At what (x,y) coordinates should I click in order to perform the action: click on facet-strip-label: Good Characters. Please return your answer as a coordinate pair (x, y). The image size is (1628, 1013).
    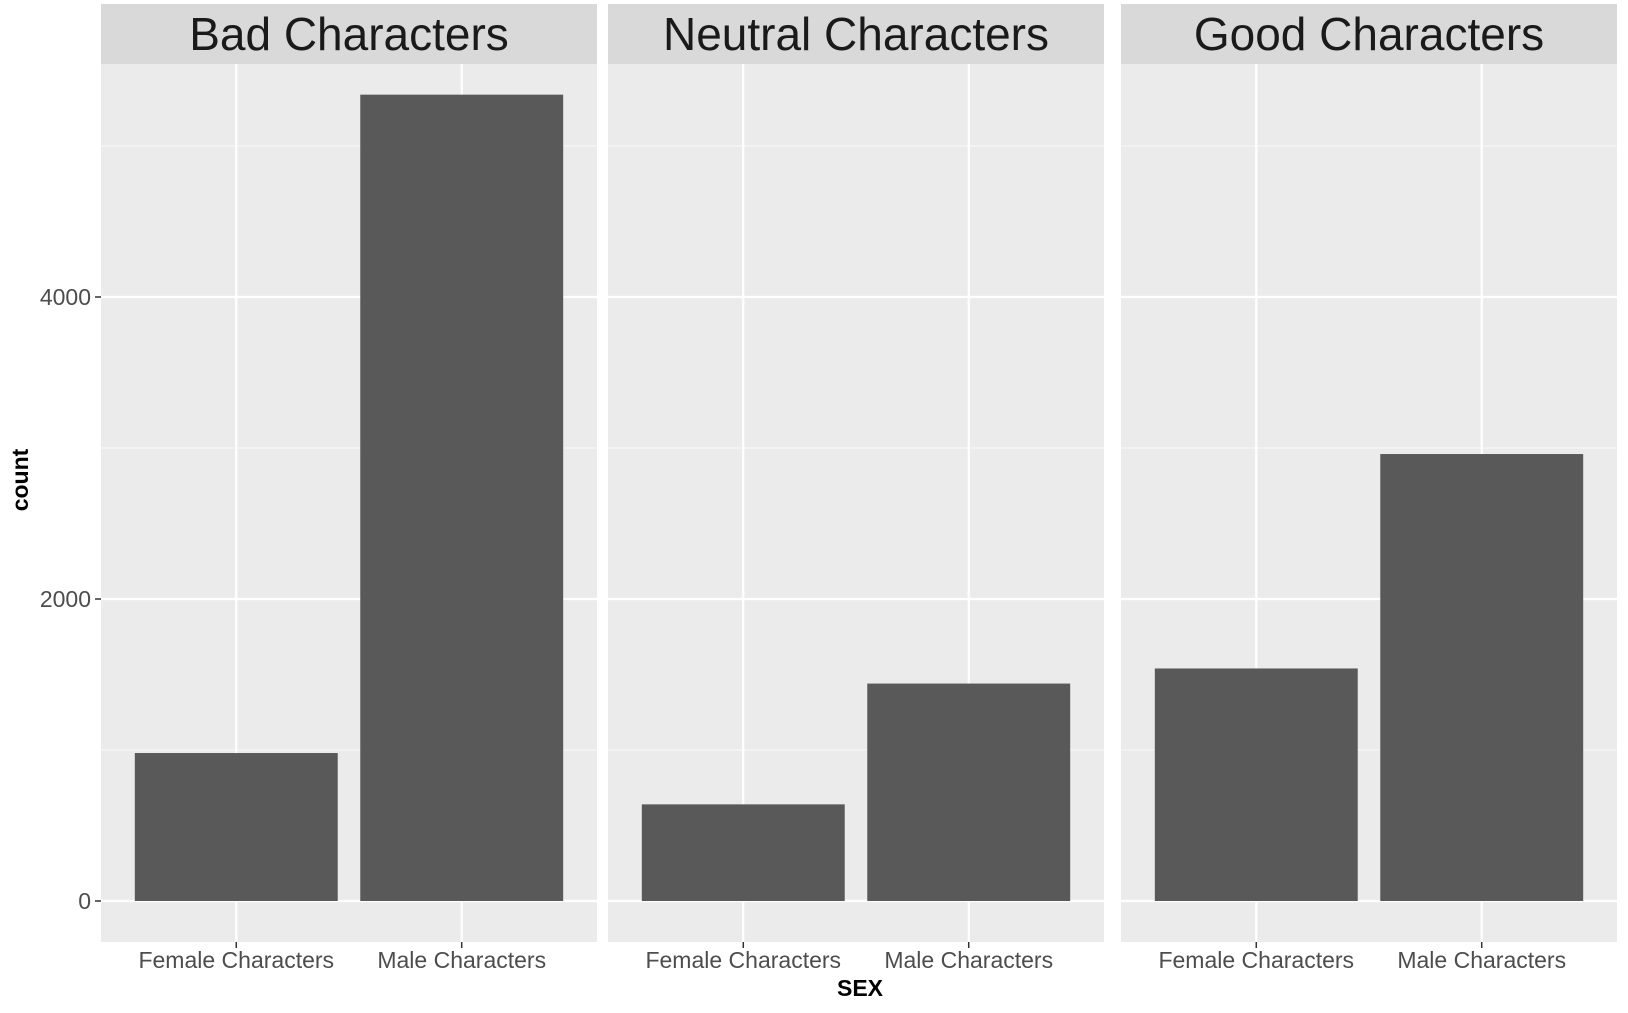
    Looking at the image, I should click on (1369, 34).